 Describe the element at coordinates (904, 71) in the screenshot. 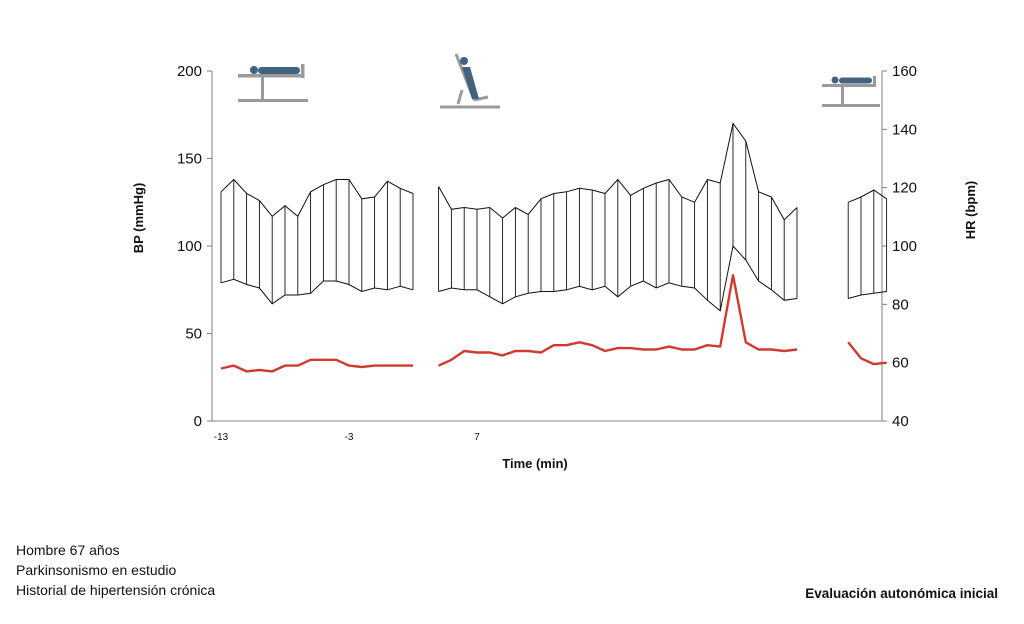

I see `right-tick-label: 160` at that location.